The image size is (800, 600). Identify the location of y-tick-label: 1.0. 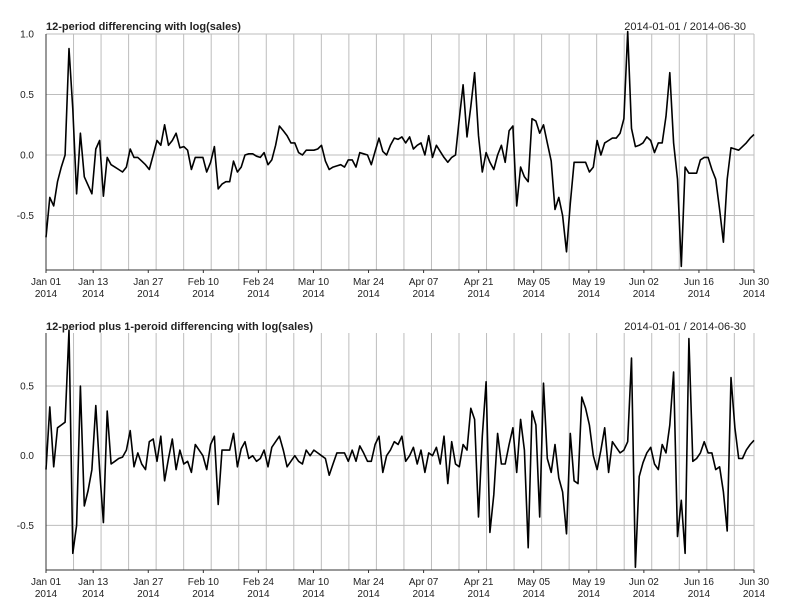
(27, 35).